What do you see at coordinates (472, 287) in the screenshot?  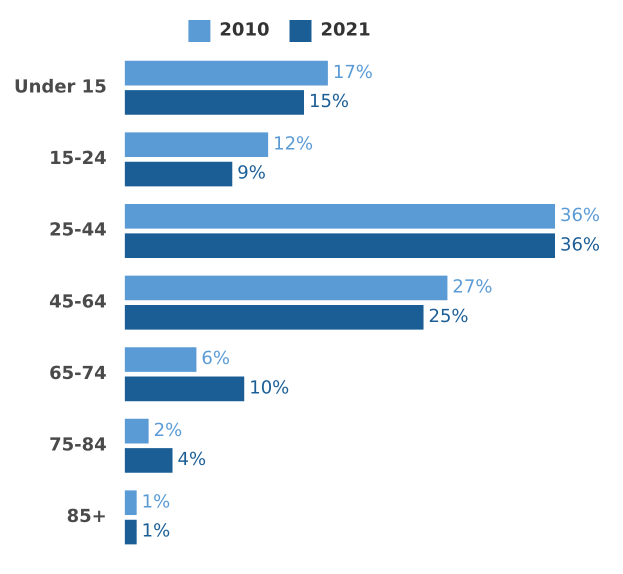 I see `data-label: 27%` at bounding box center [472, 287].